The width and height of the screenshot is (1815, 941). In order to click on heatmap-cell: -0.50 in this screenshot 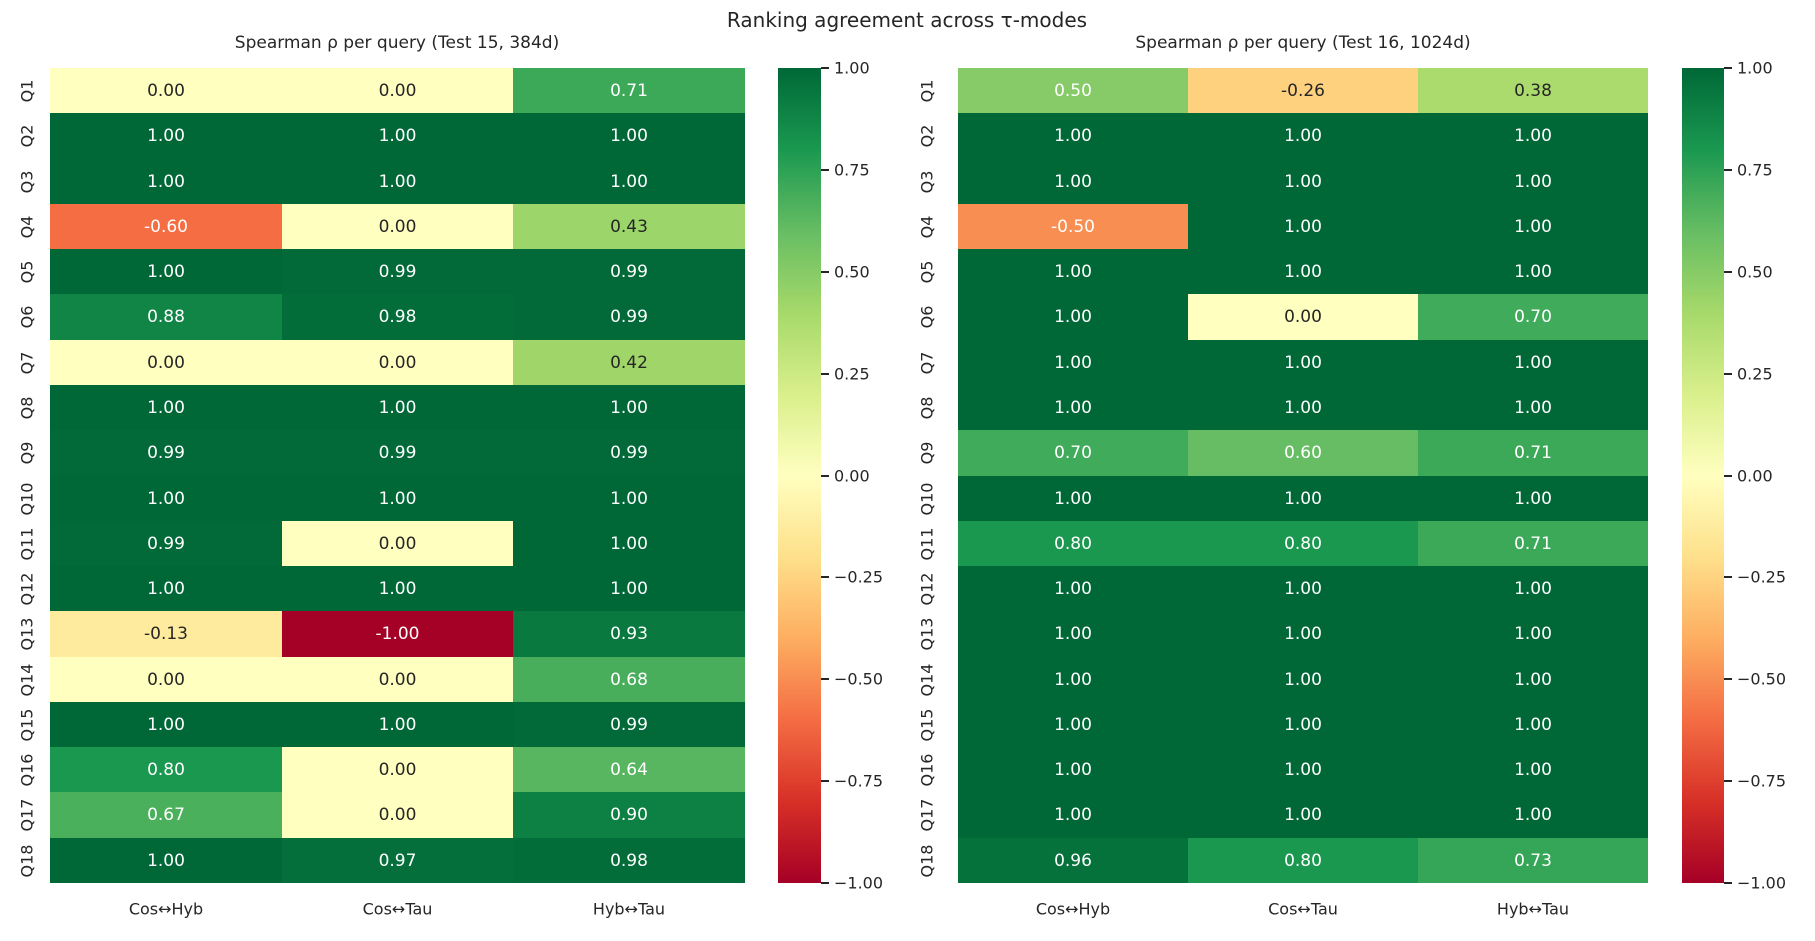, I will do `click(1073, 226)`.